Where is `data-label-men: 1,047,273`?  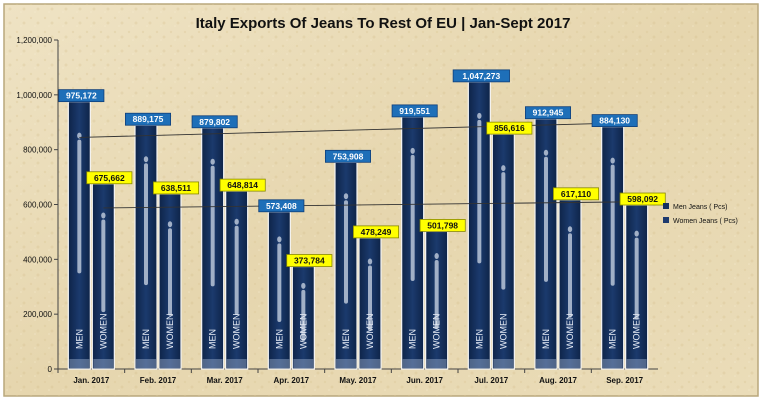 data-label-men: 1,047,273 is located at coordinates (481, 76).